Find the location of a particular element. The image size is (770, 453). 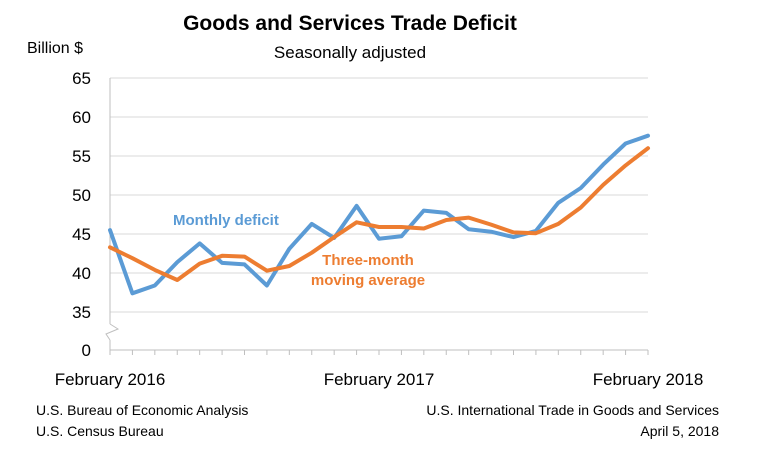

y-tick-label: 65 is located at coordinates (81, 78).